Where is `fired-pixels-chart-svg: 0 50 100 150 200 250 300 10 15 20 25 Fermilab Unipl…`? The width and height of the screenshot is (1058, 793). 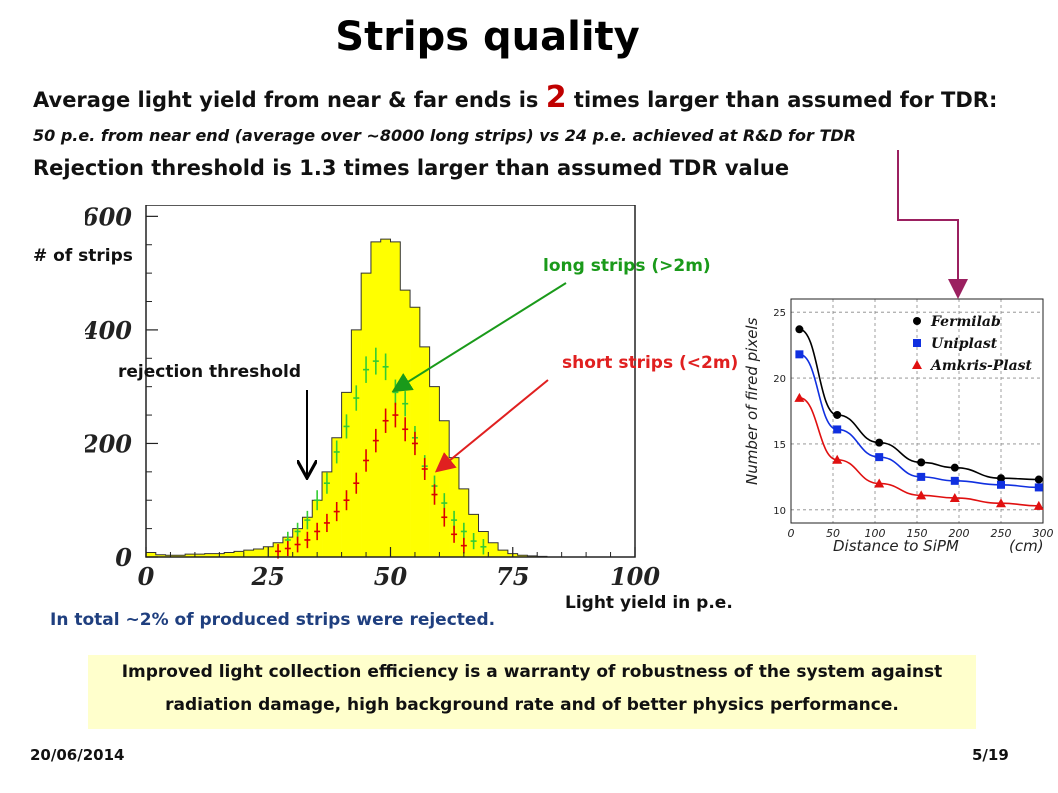
fired-pixels-chart-svg: 0 50 100 150 200 250 300 10 15 20 25 Fermilab Unipl… is located at coordinates (898, 426).